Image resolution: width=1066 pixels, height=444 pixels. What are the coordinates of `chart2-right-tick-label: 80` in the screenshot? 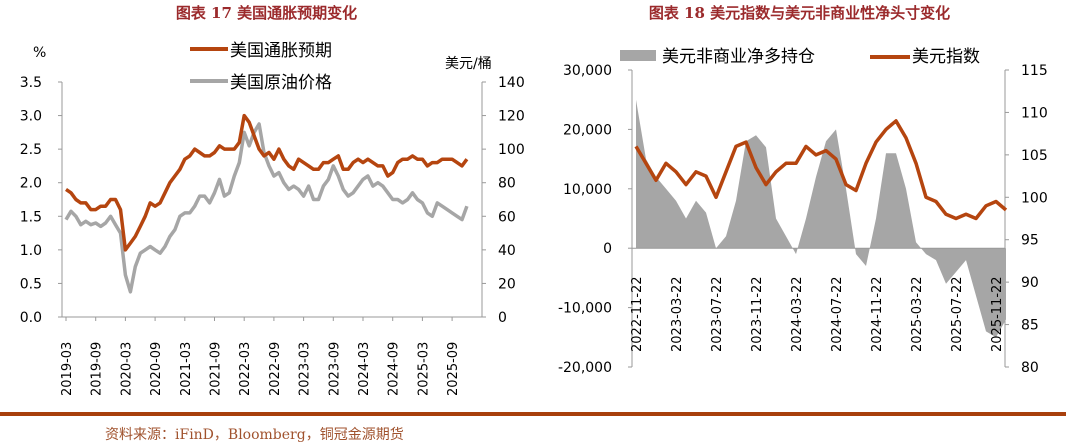 It's located at (1030, 368).